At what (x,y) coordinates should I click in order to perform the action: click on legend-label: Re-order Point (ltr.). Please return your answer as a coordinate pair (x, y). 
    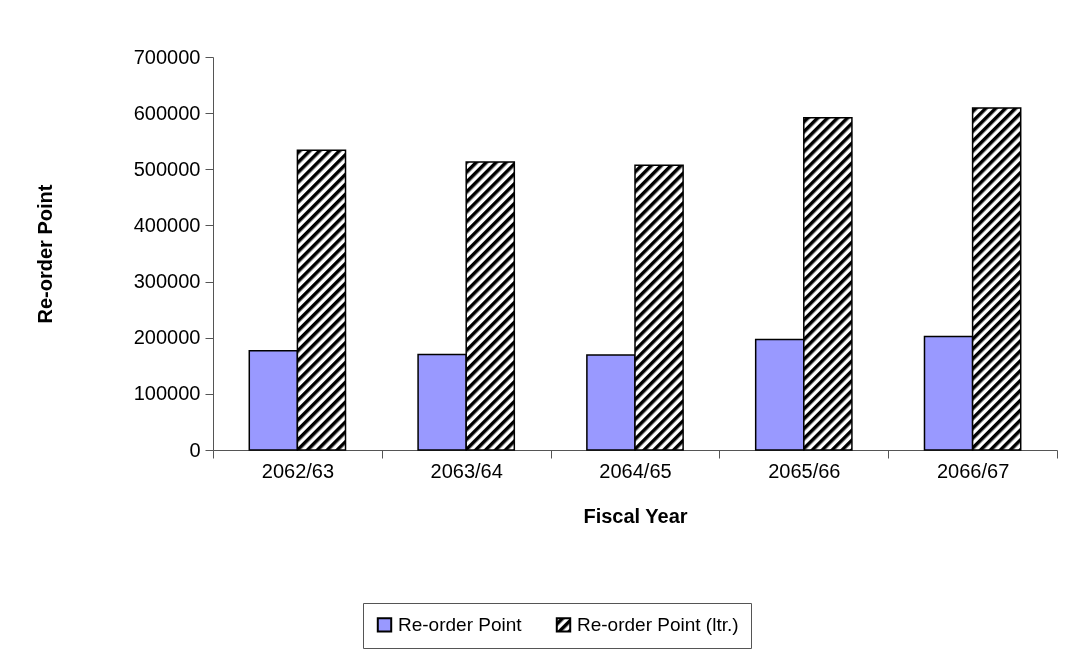
    Looking at the image, I should click on (658, 624).